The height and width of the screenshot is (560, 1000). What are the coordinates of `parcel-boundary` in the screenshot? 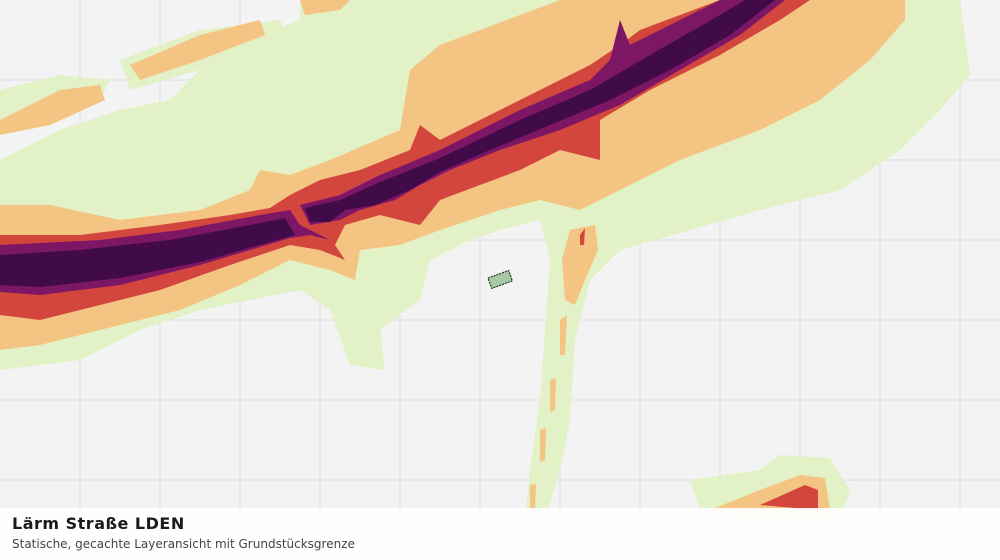 It's located at (500, 279).